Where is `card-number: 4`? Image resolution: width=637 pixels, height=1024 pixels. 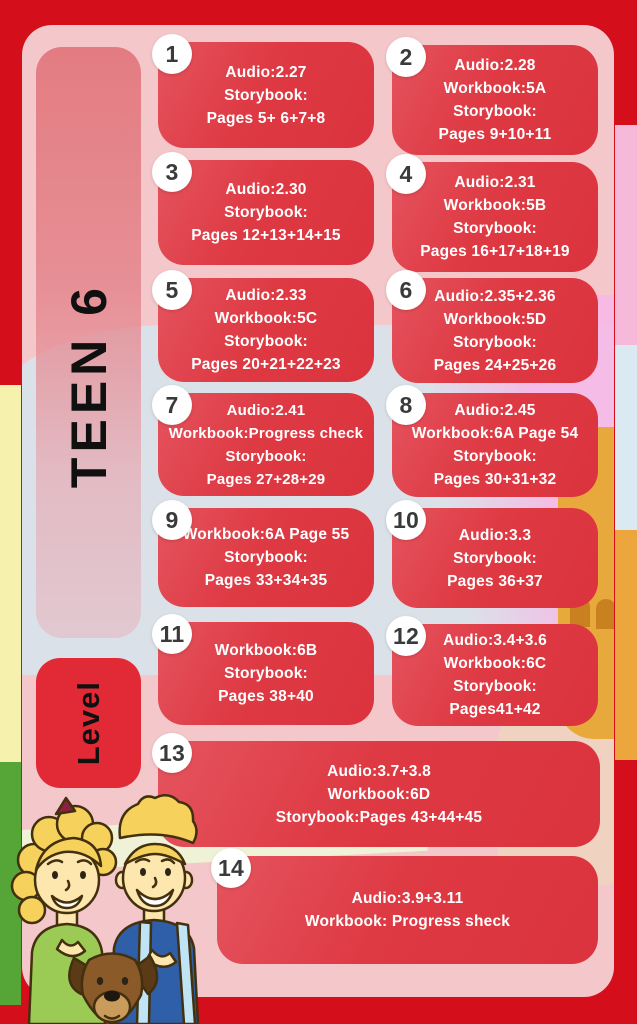 card-number: 4 is located at coordinates (406, 173).